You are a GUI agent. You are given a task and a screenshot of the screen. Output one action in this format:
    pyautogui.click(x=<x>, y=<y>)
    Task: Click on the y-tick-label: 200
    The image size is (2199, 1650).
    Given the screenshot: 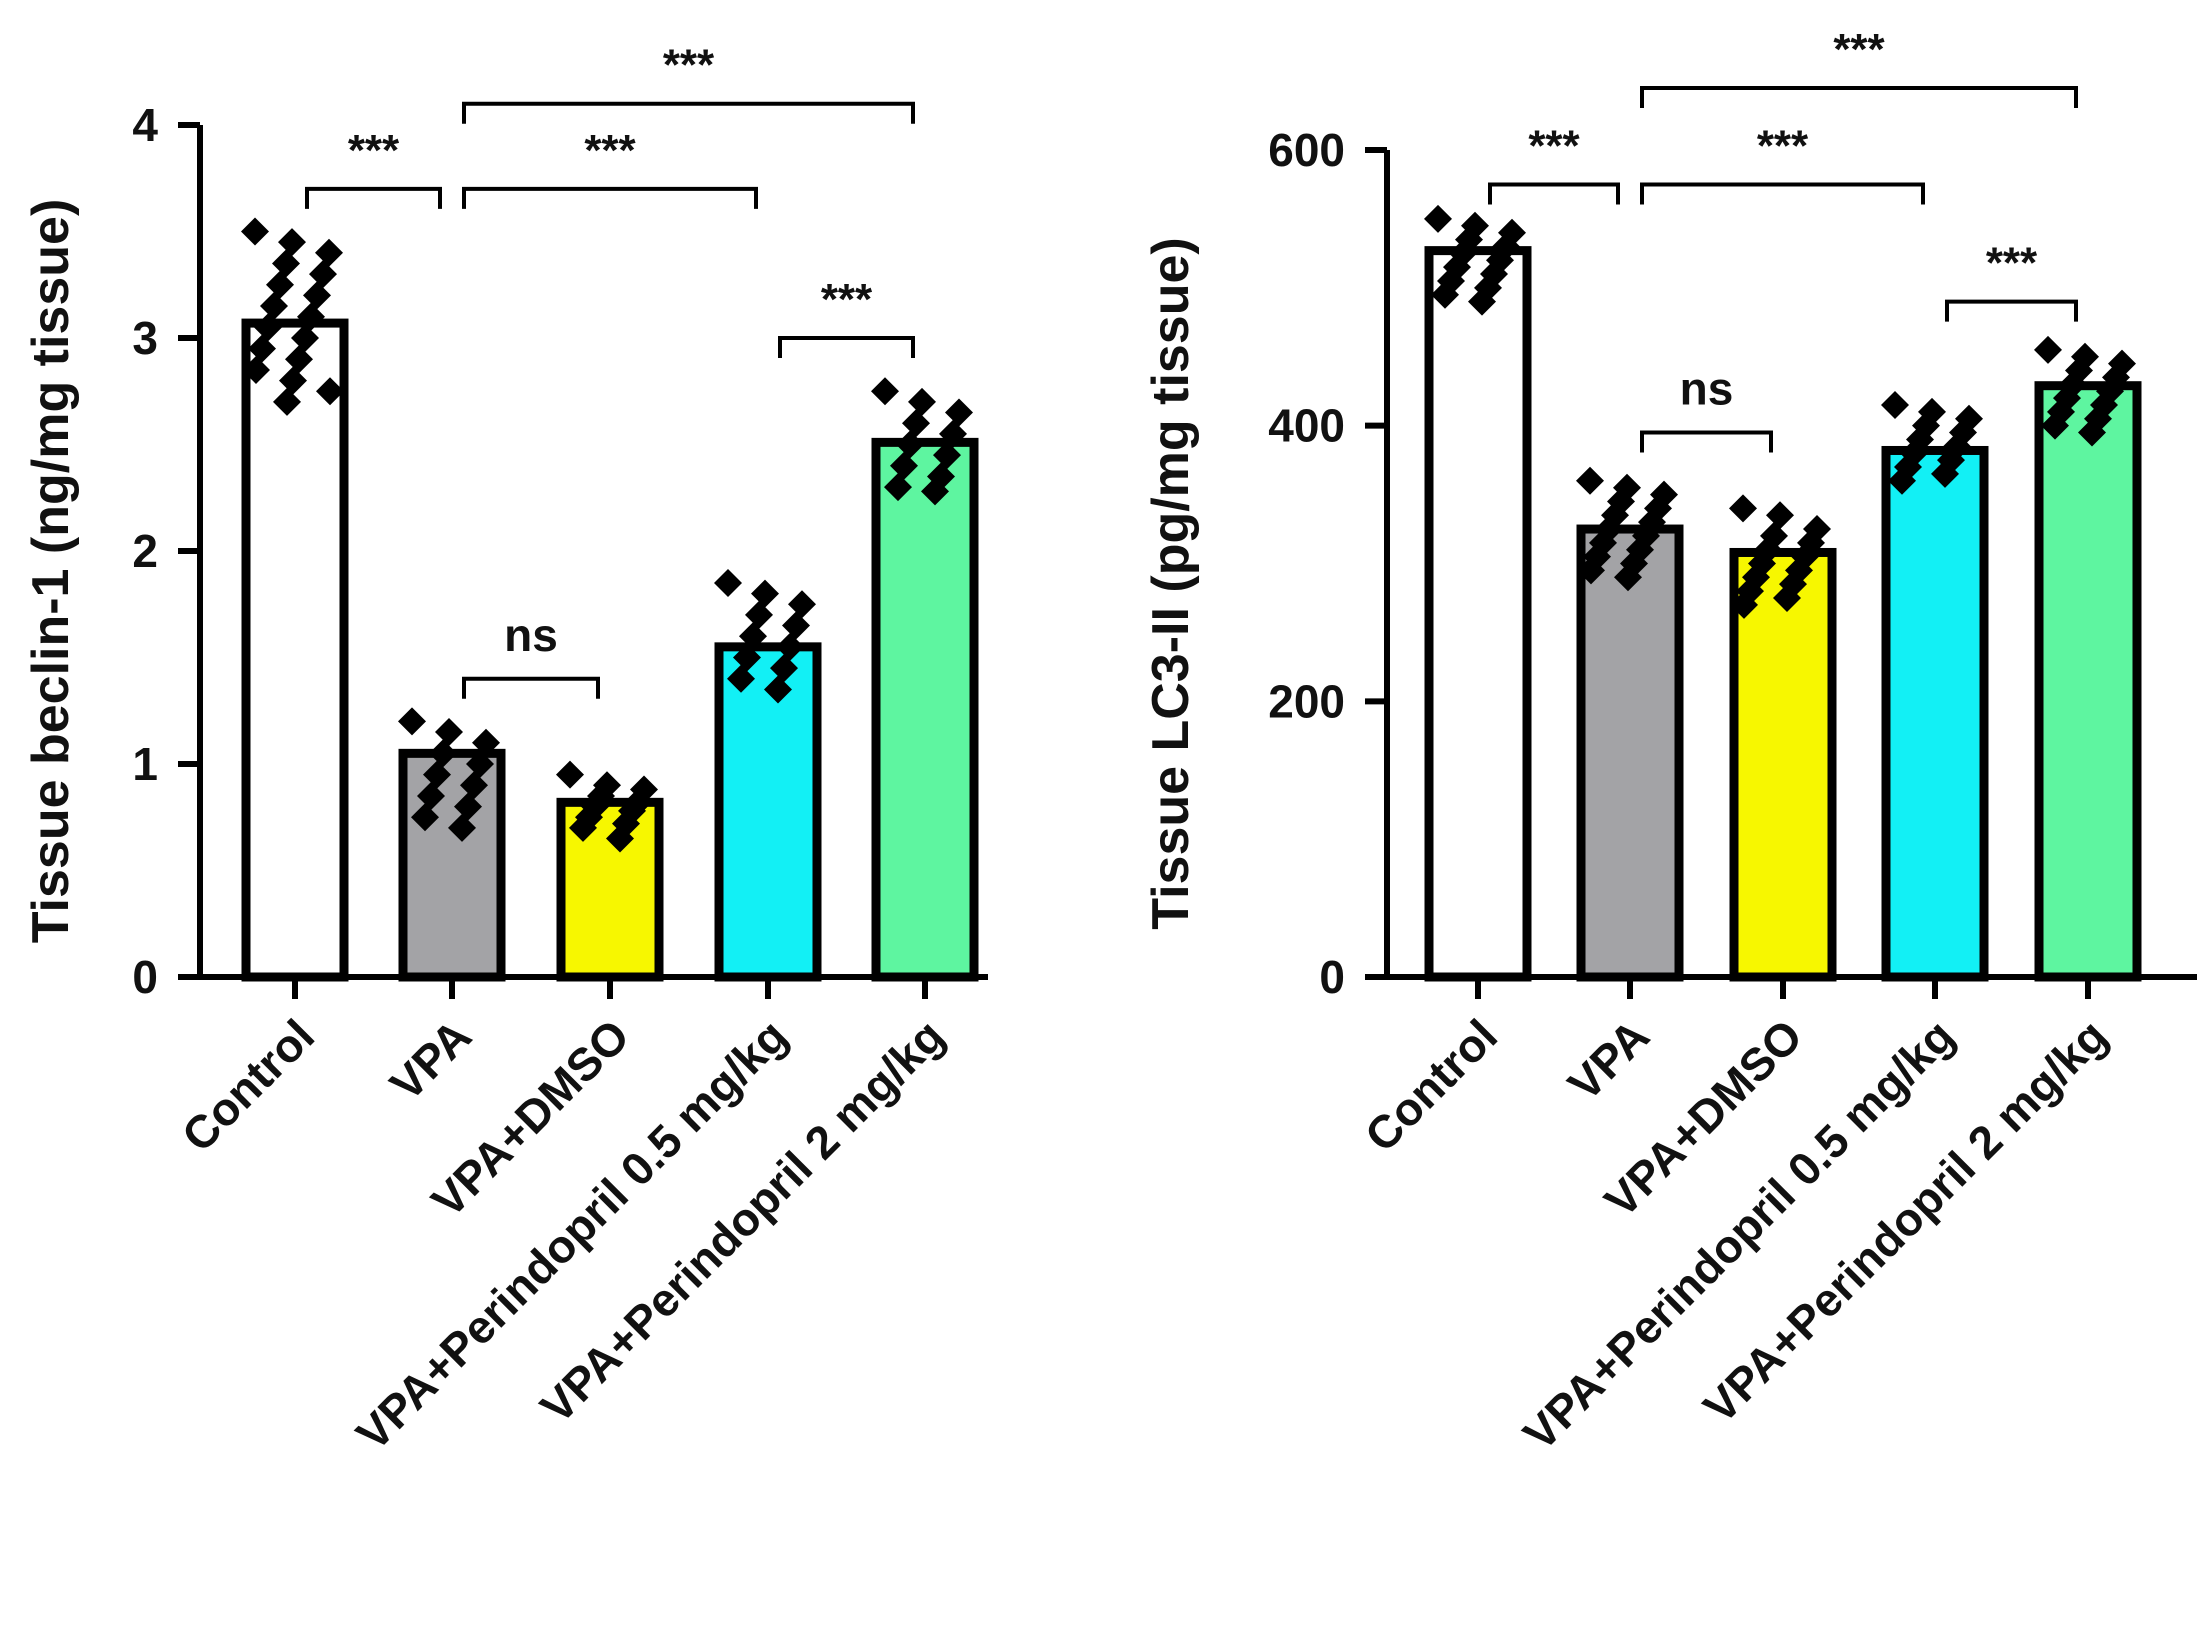 What is the action you would take?
    pyautogui.click(x=1306, y=701)
    